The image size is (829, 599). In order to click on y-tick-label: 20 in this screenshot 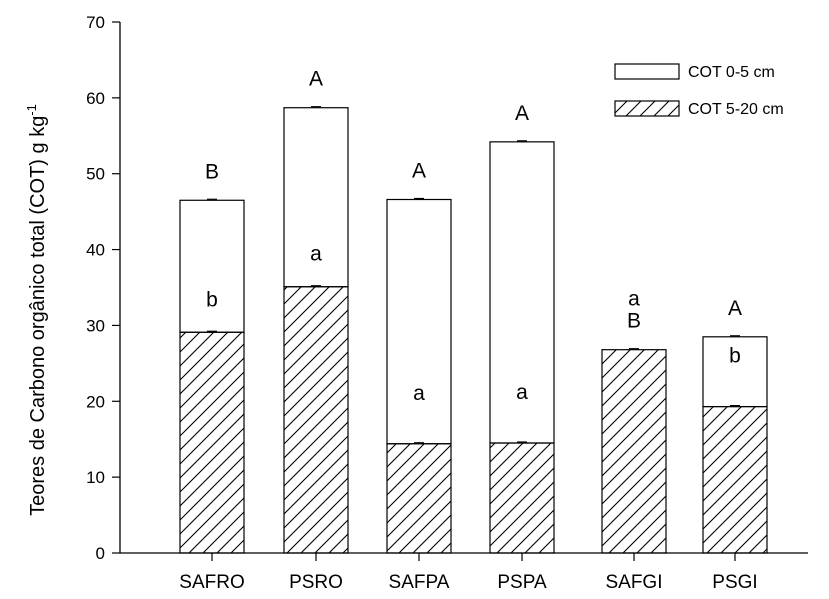, I will do `click(95, 401)`.